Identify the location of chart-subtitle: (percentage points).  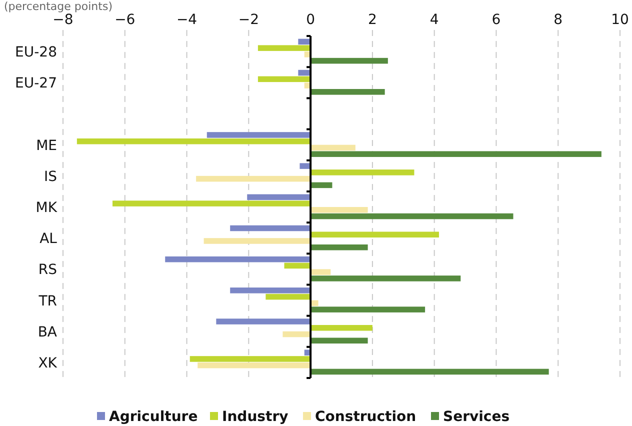
(58, 6).